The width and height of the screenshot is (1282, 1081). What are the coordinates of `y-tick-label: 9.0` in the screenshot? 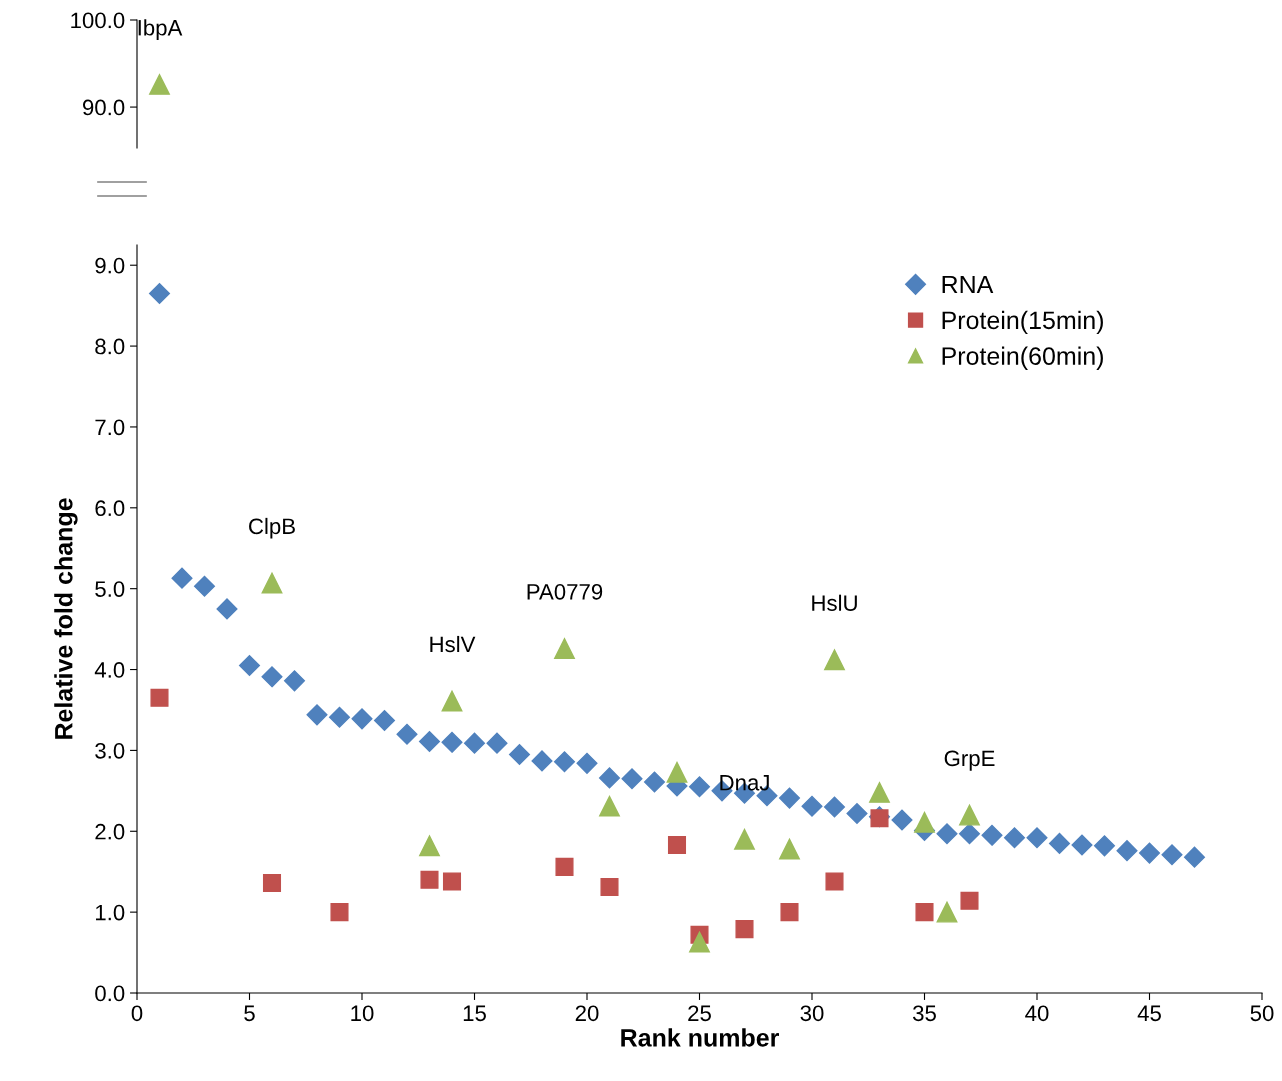 It's located at (110, 265).